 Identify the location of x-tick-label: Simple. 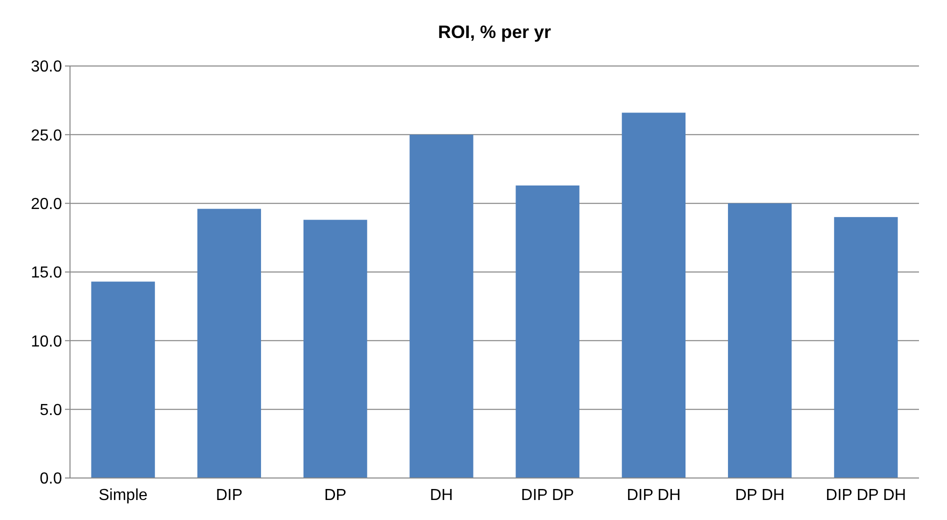
(123, 495).